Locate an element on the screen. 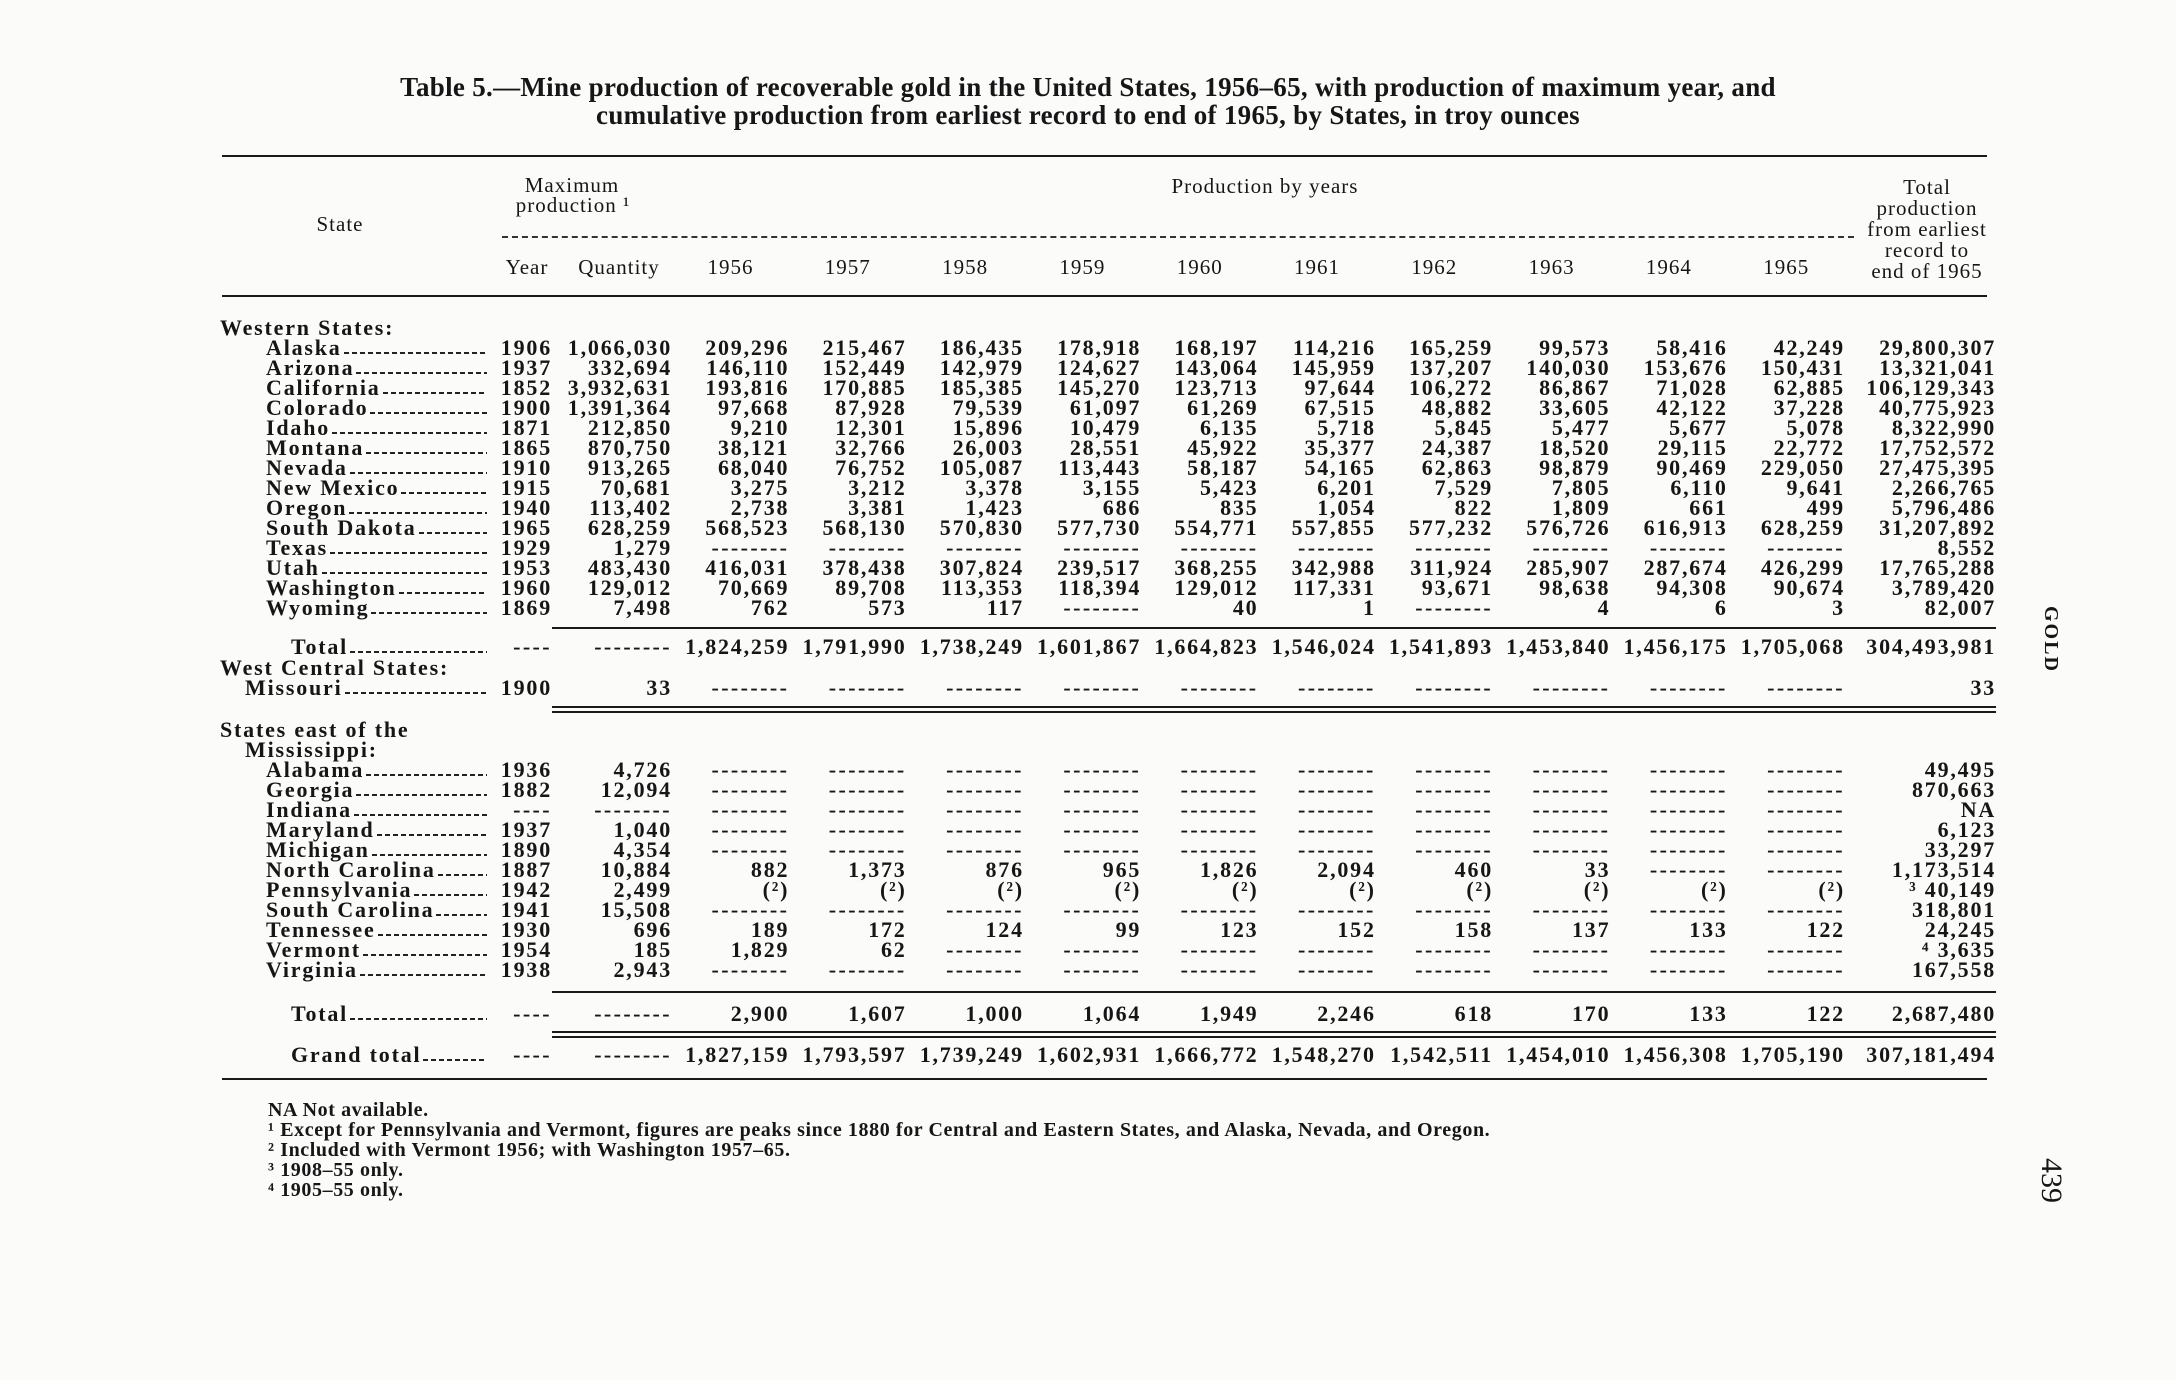  production-1960-cell: 168,197 is located at coordinates (1216, 347).